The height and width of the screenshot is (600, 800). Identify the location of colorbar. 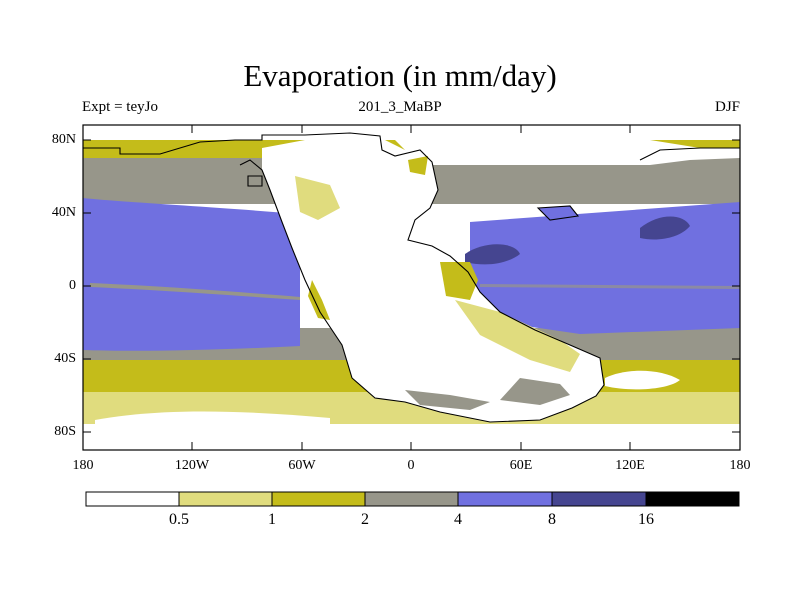
(412, 499).